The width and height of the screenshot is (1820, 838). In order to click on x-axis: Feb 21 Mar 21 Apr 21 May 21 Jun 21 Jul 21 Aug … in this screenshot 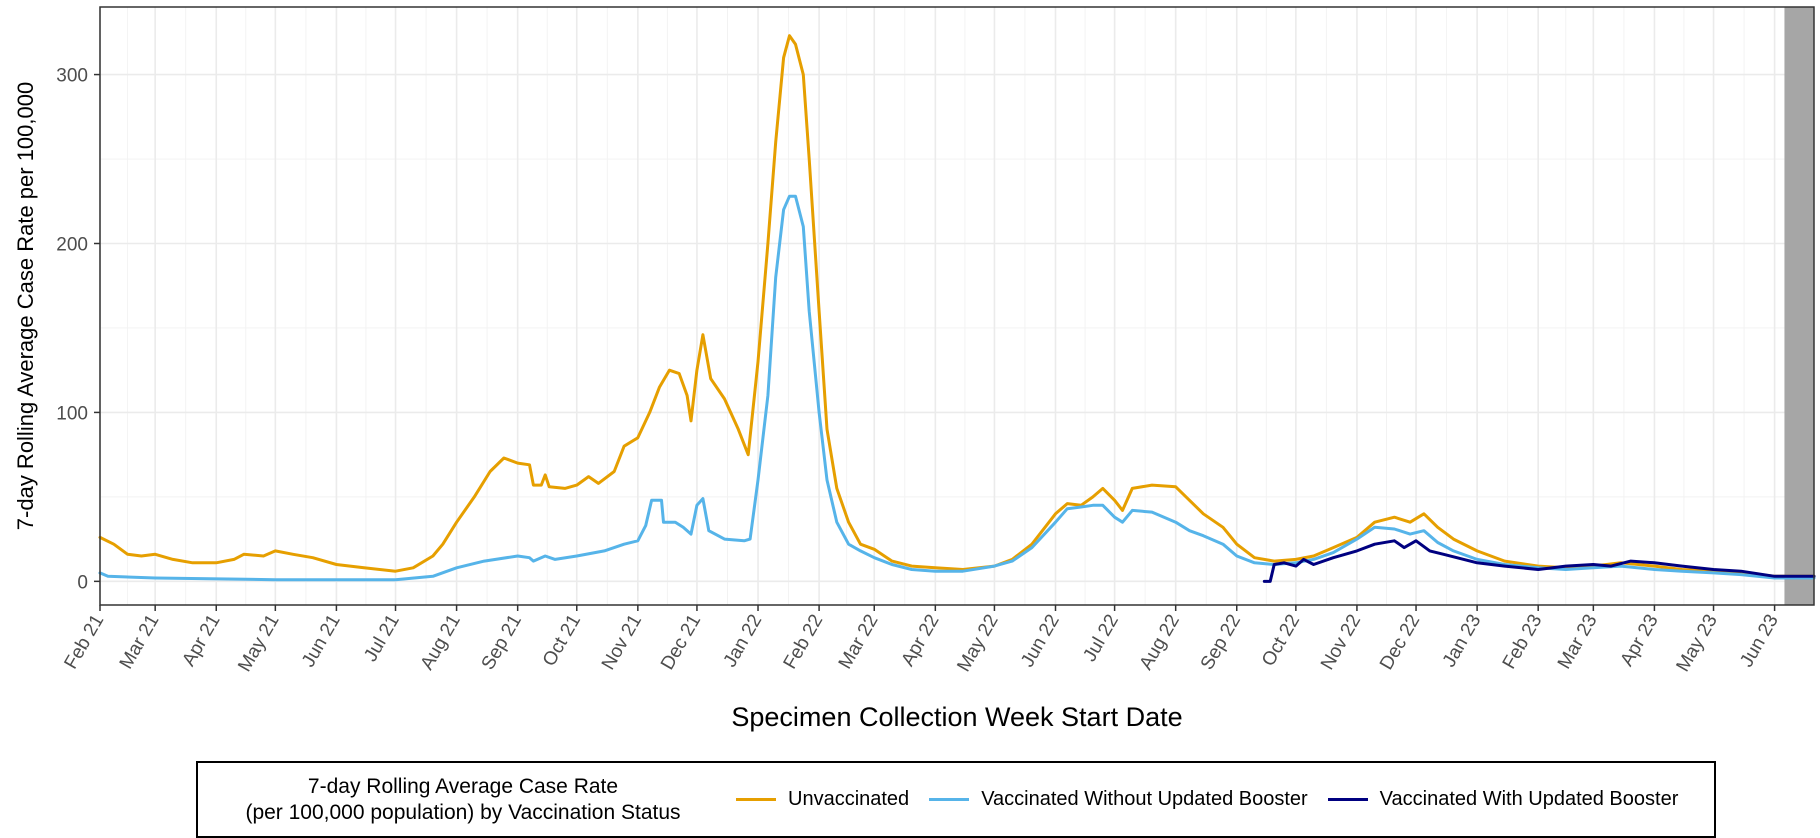, I will do `click(922, 640)`.